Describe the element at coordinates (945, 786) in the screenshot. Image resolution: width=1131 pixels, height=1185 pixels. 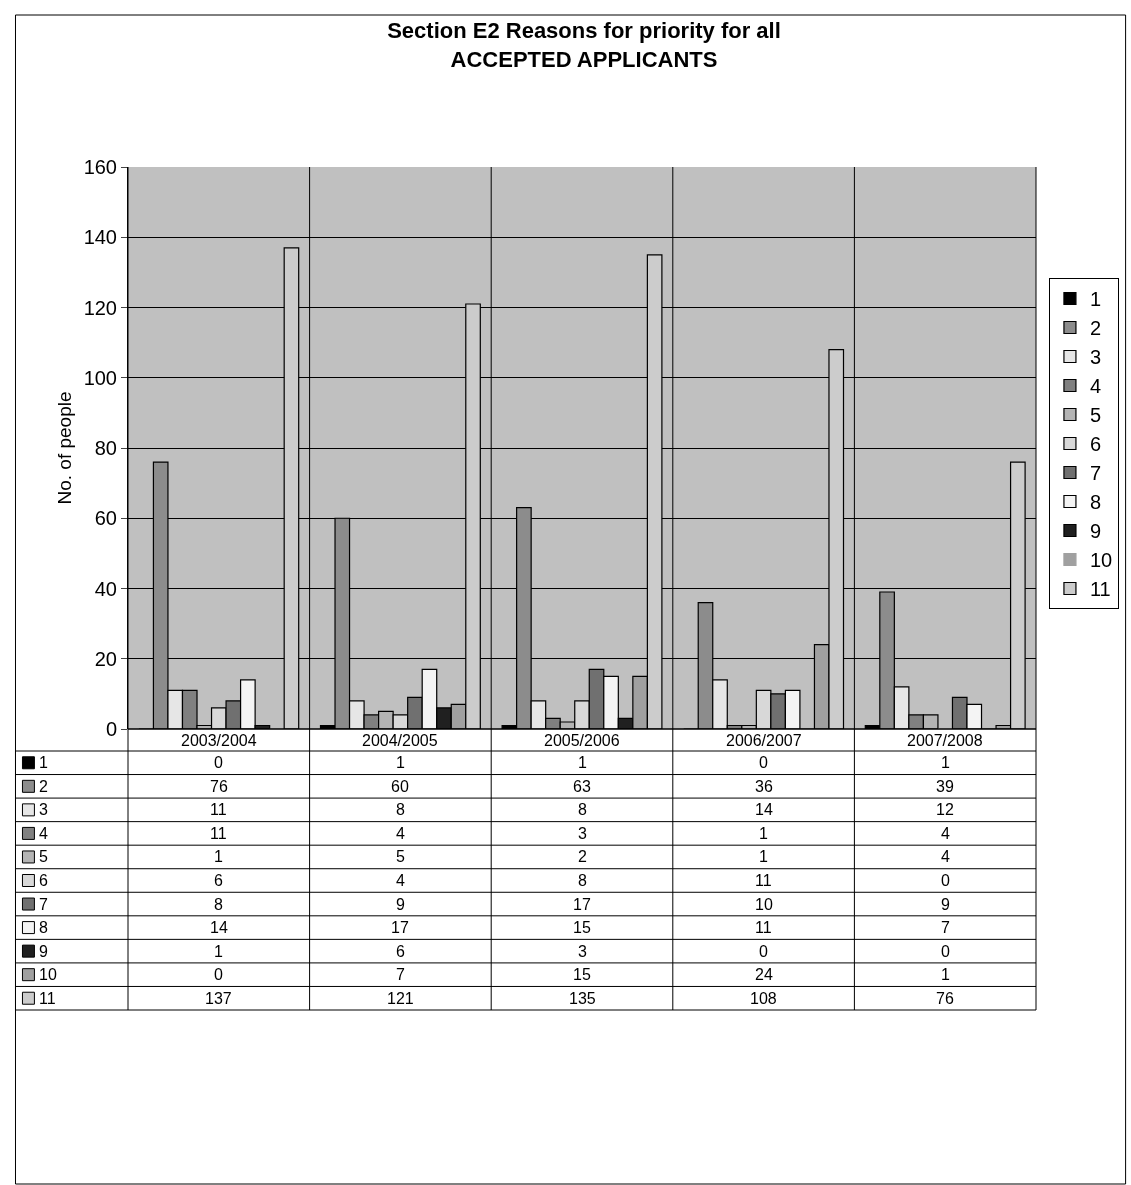
I see `data-label: 39` at that location.